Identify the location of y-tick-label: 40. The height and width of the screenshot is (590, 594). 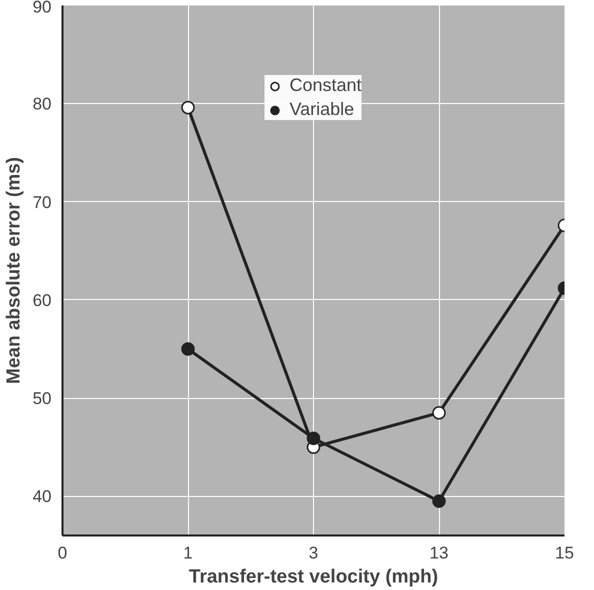
(42, 496).